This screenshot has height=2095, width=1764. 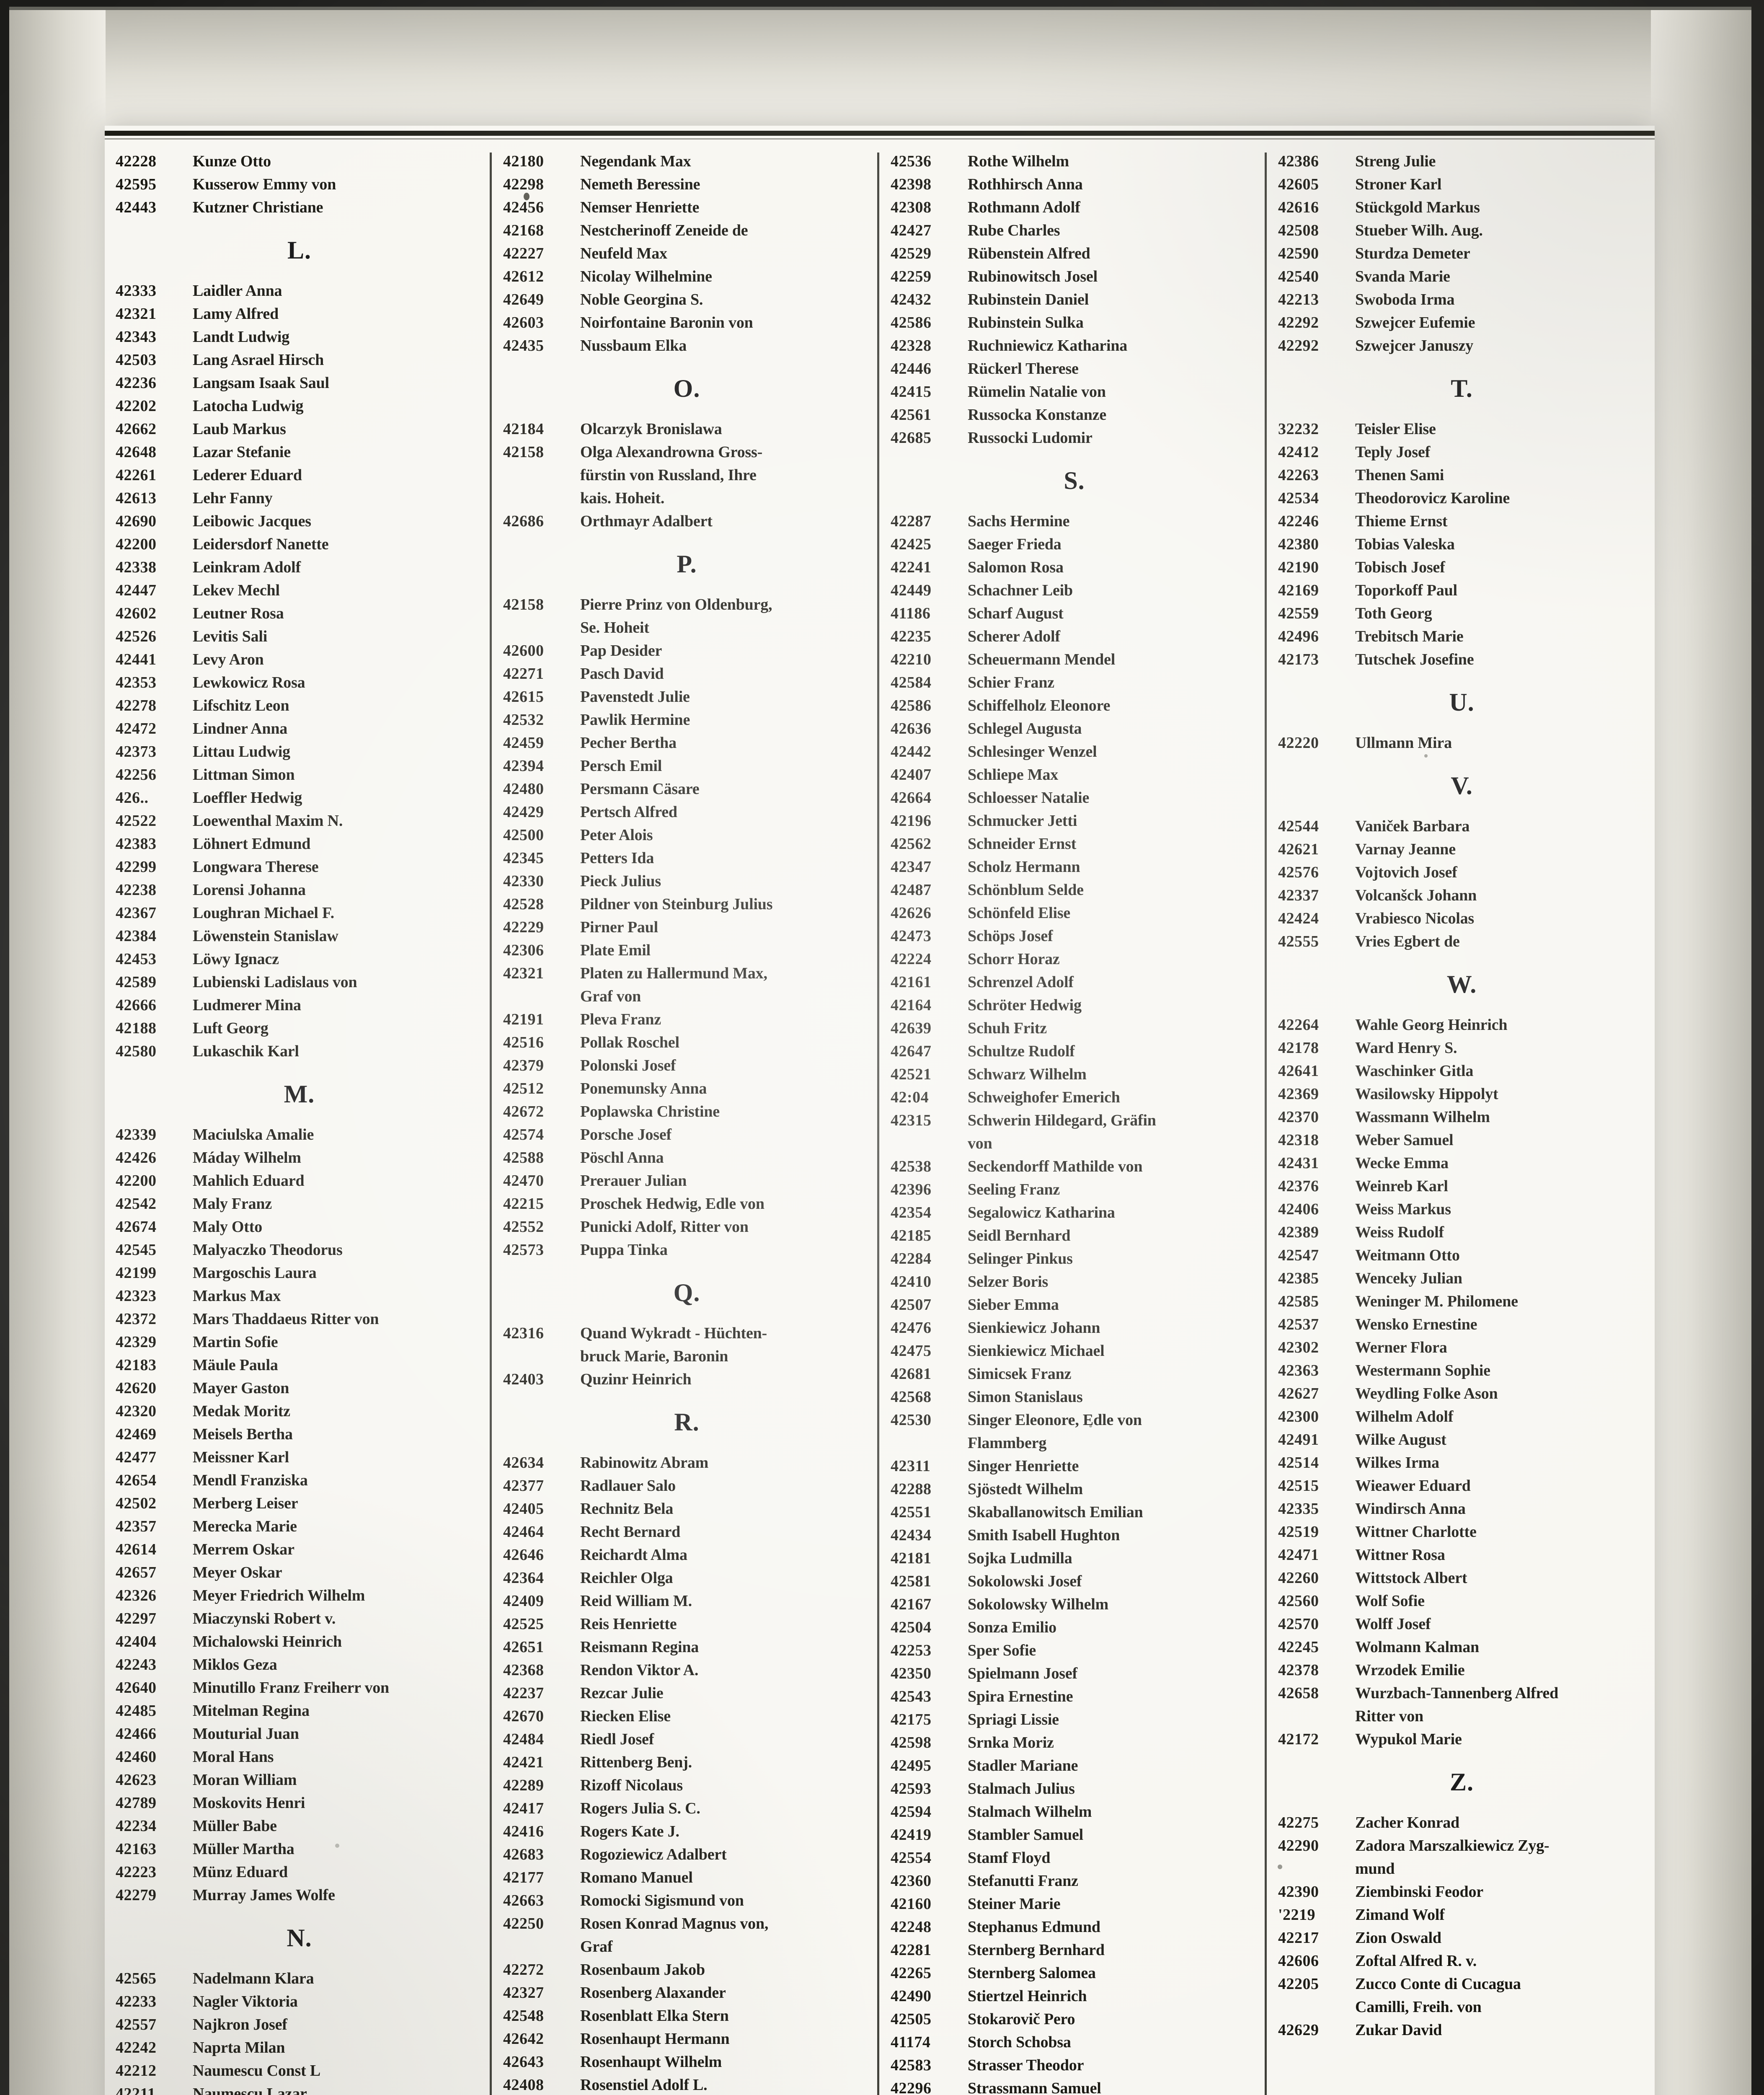 I want to click on register-entry: 42363 Westermann Sophie, so click(x=1461, y=1370).